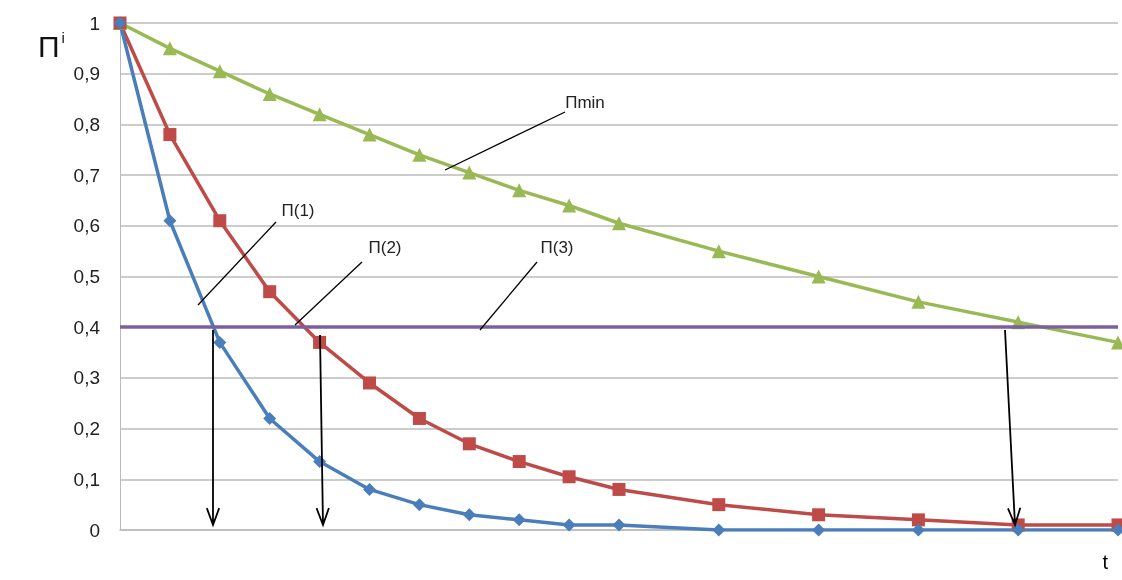  Describe the element at coordinates (94, 530) in the screenshot. I see `y-tick-label: 0` at that location.